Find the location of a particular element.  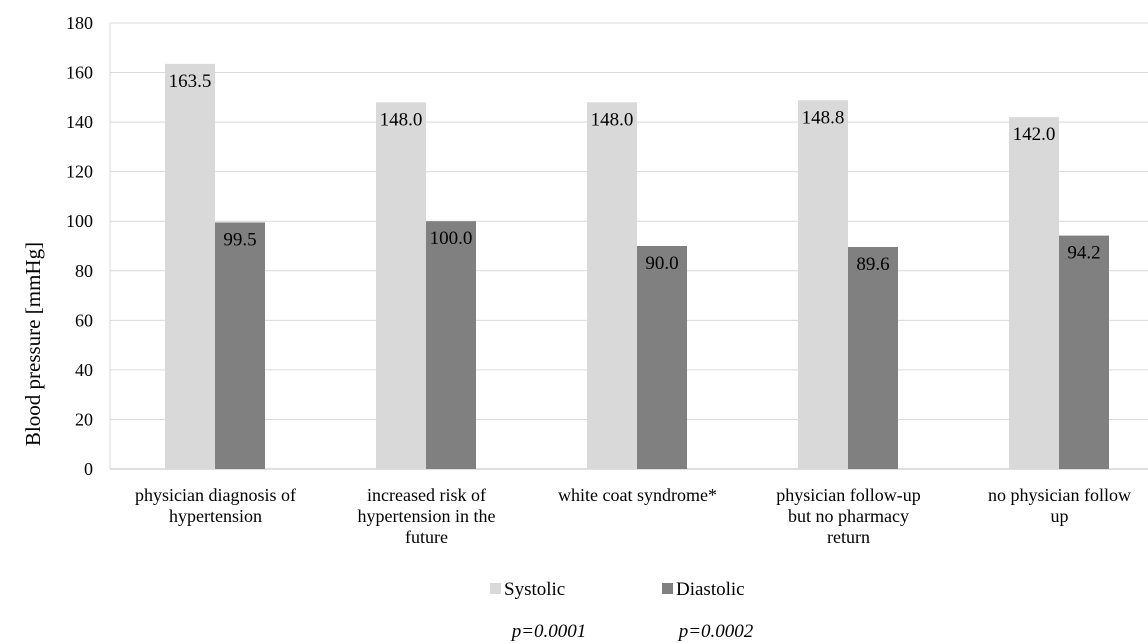

data-label: 99.5 is located at coordinates (239, 239).